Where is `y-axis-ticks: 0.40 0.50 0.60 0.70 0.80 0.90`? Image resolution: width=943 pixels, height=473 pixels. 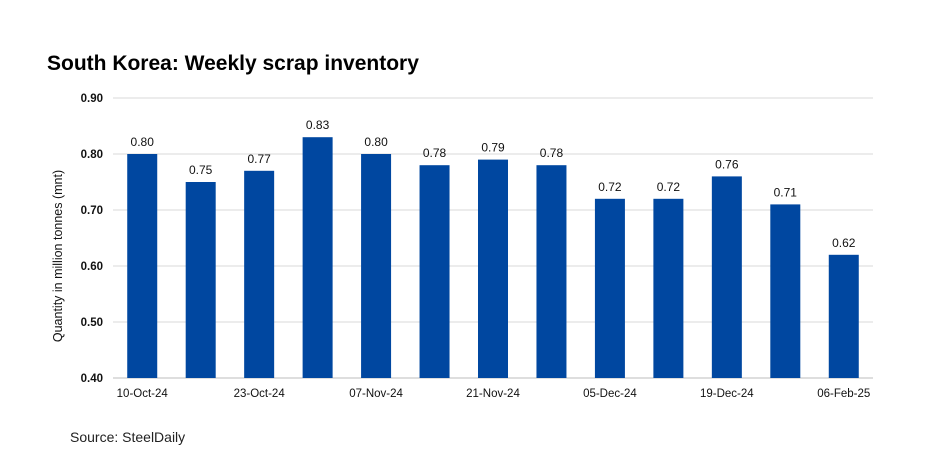
y-axis-ticks: 0.40 0.50 0.60 0.70 0.80 0.90 is located at coordinates (92, 239).